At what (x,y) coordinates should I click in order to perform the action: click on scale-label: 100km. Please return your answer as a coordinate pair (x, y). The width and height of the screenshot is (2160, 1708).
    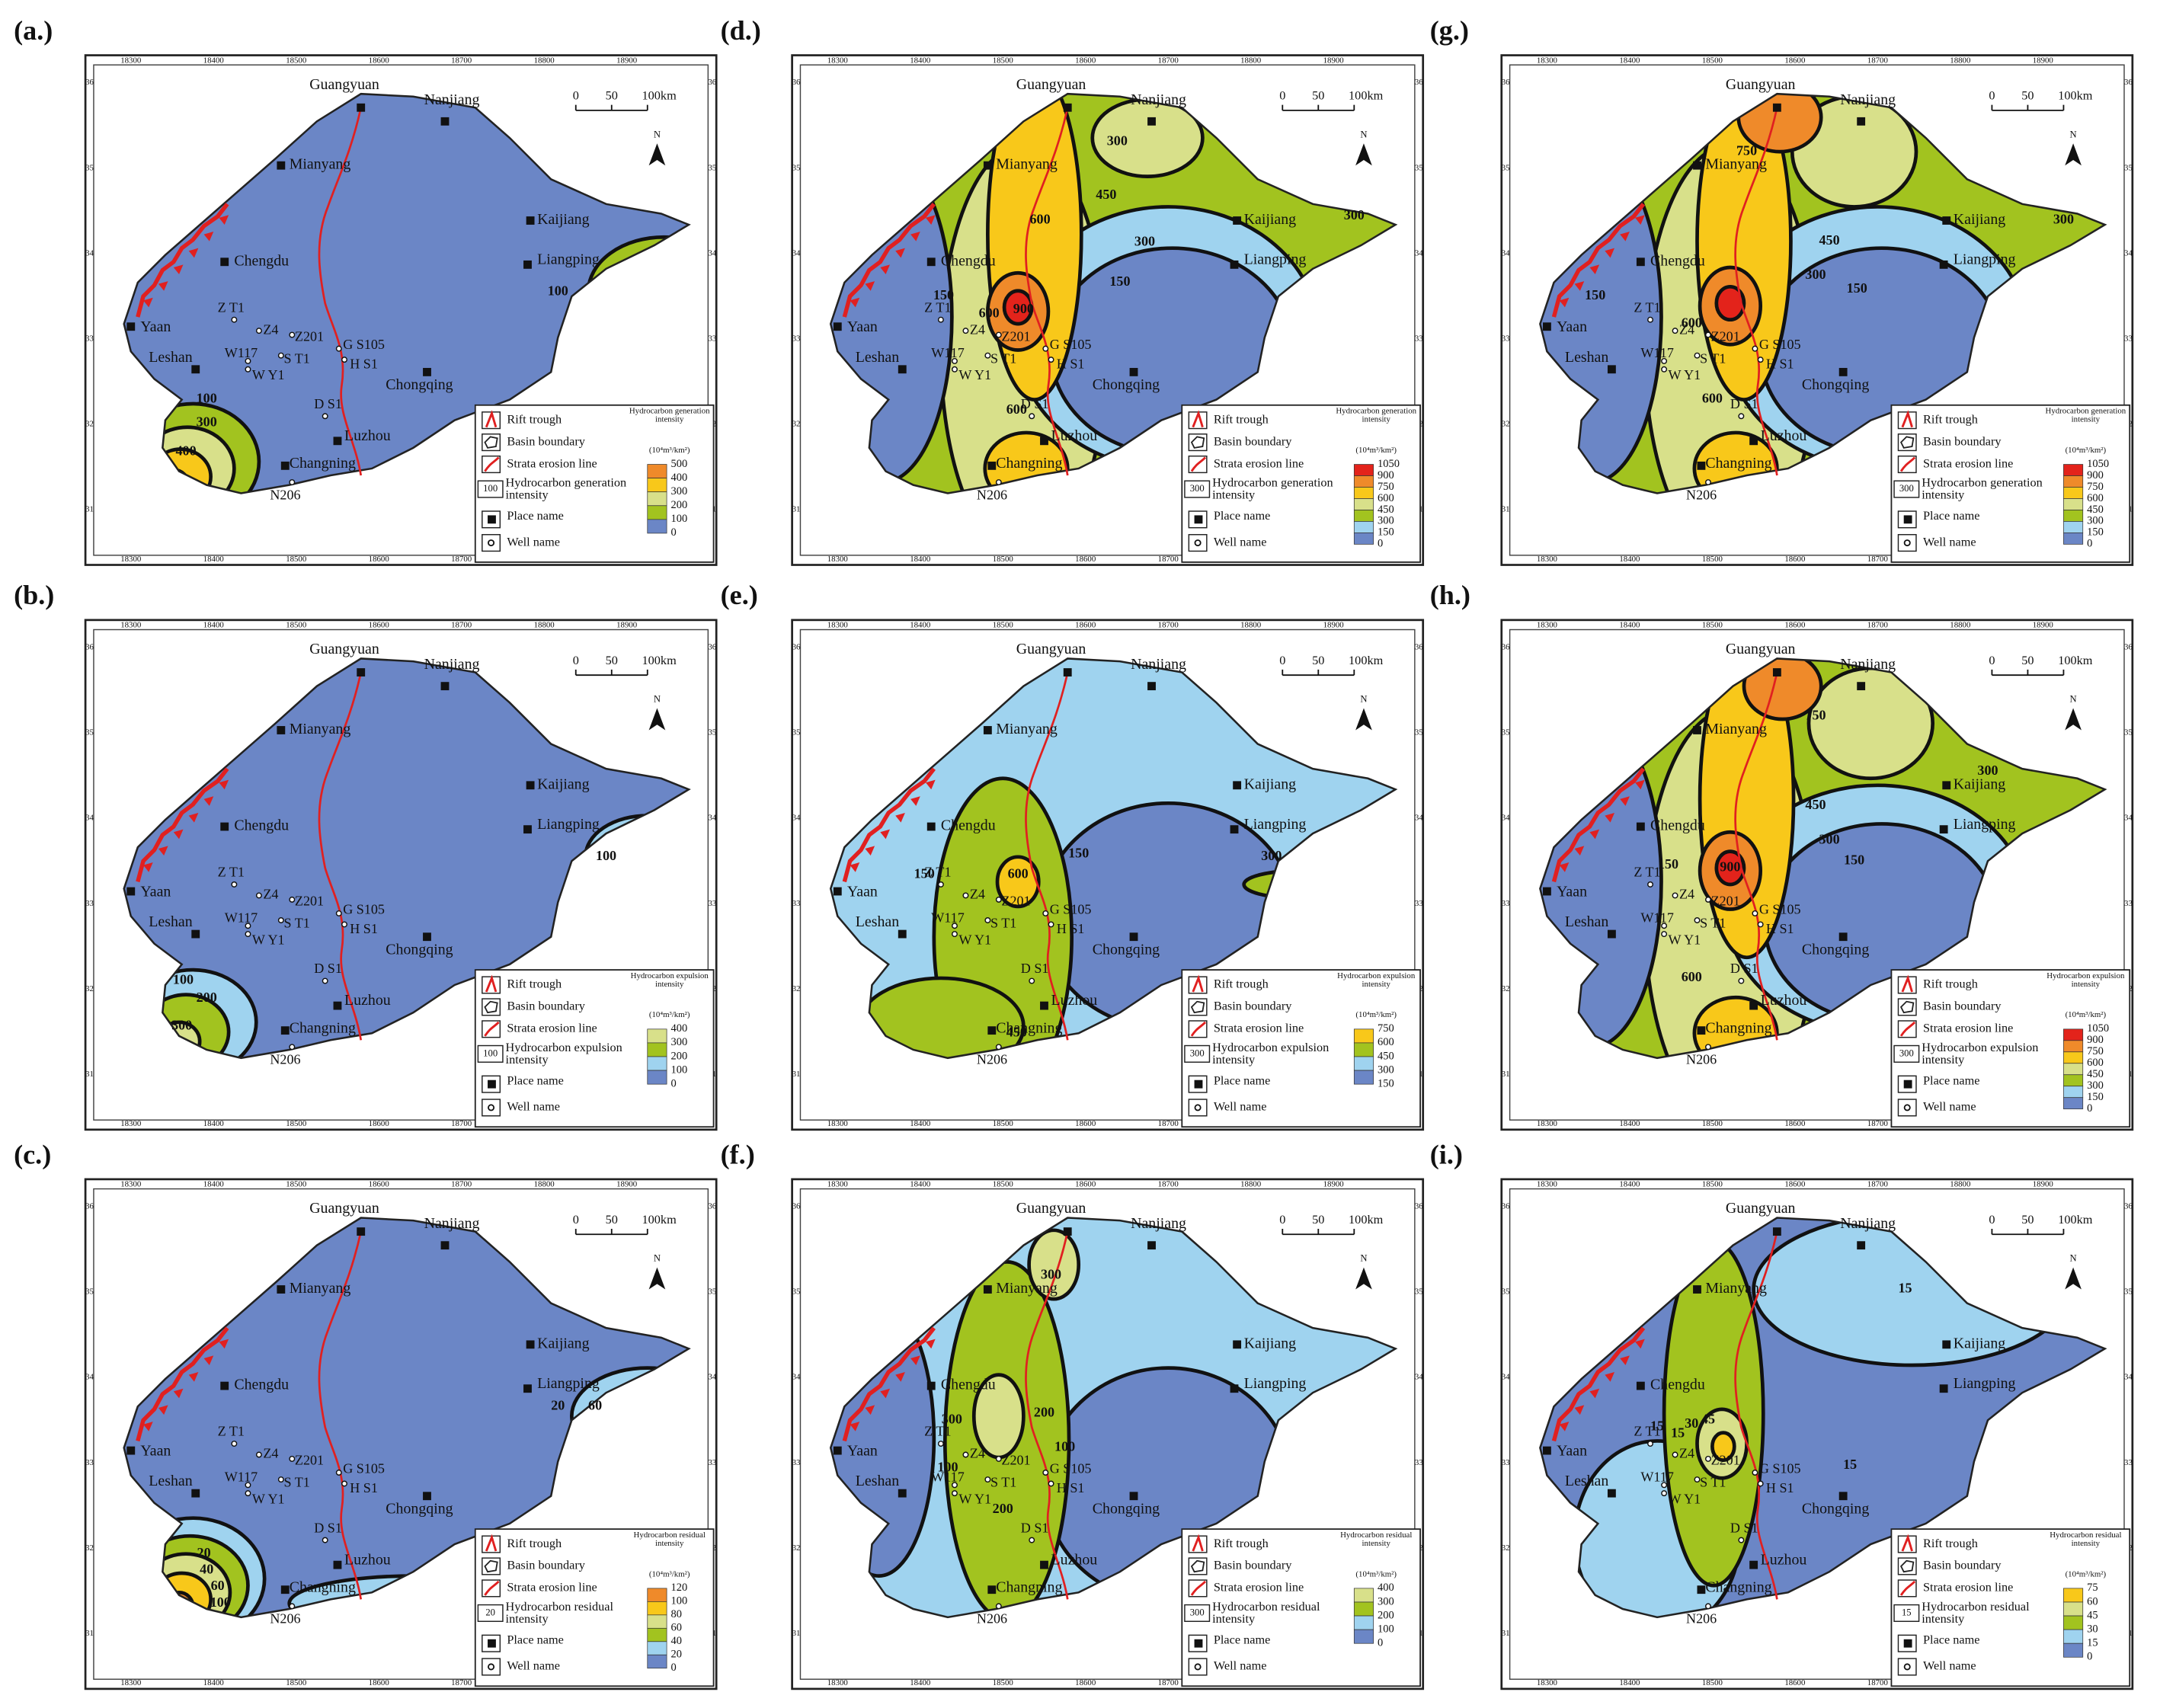
    Looking at the image, I should click on (1366, 660).